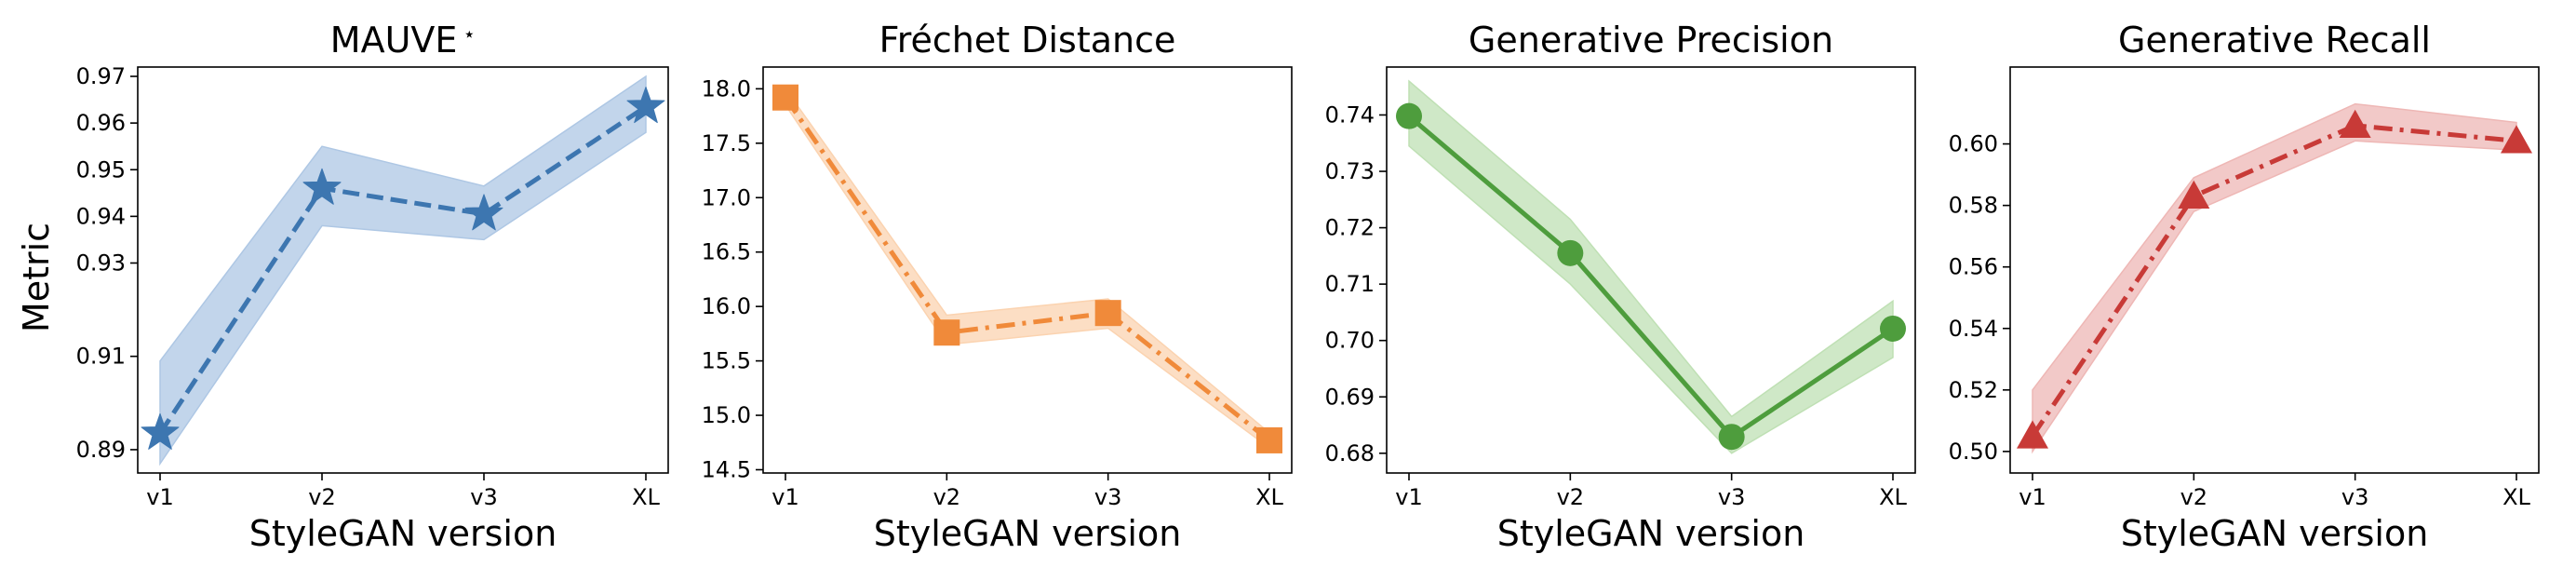  I want to click on y-tick-label-7: 0.97, so click(101, 76).